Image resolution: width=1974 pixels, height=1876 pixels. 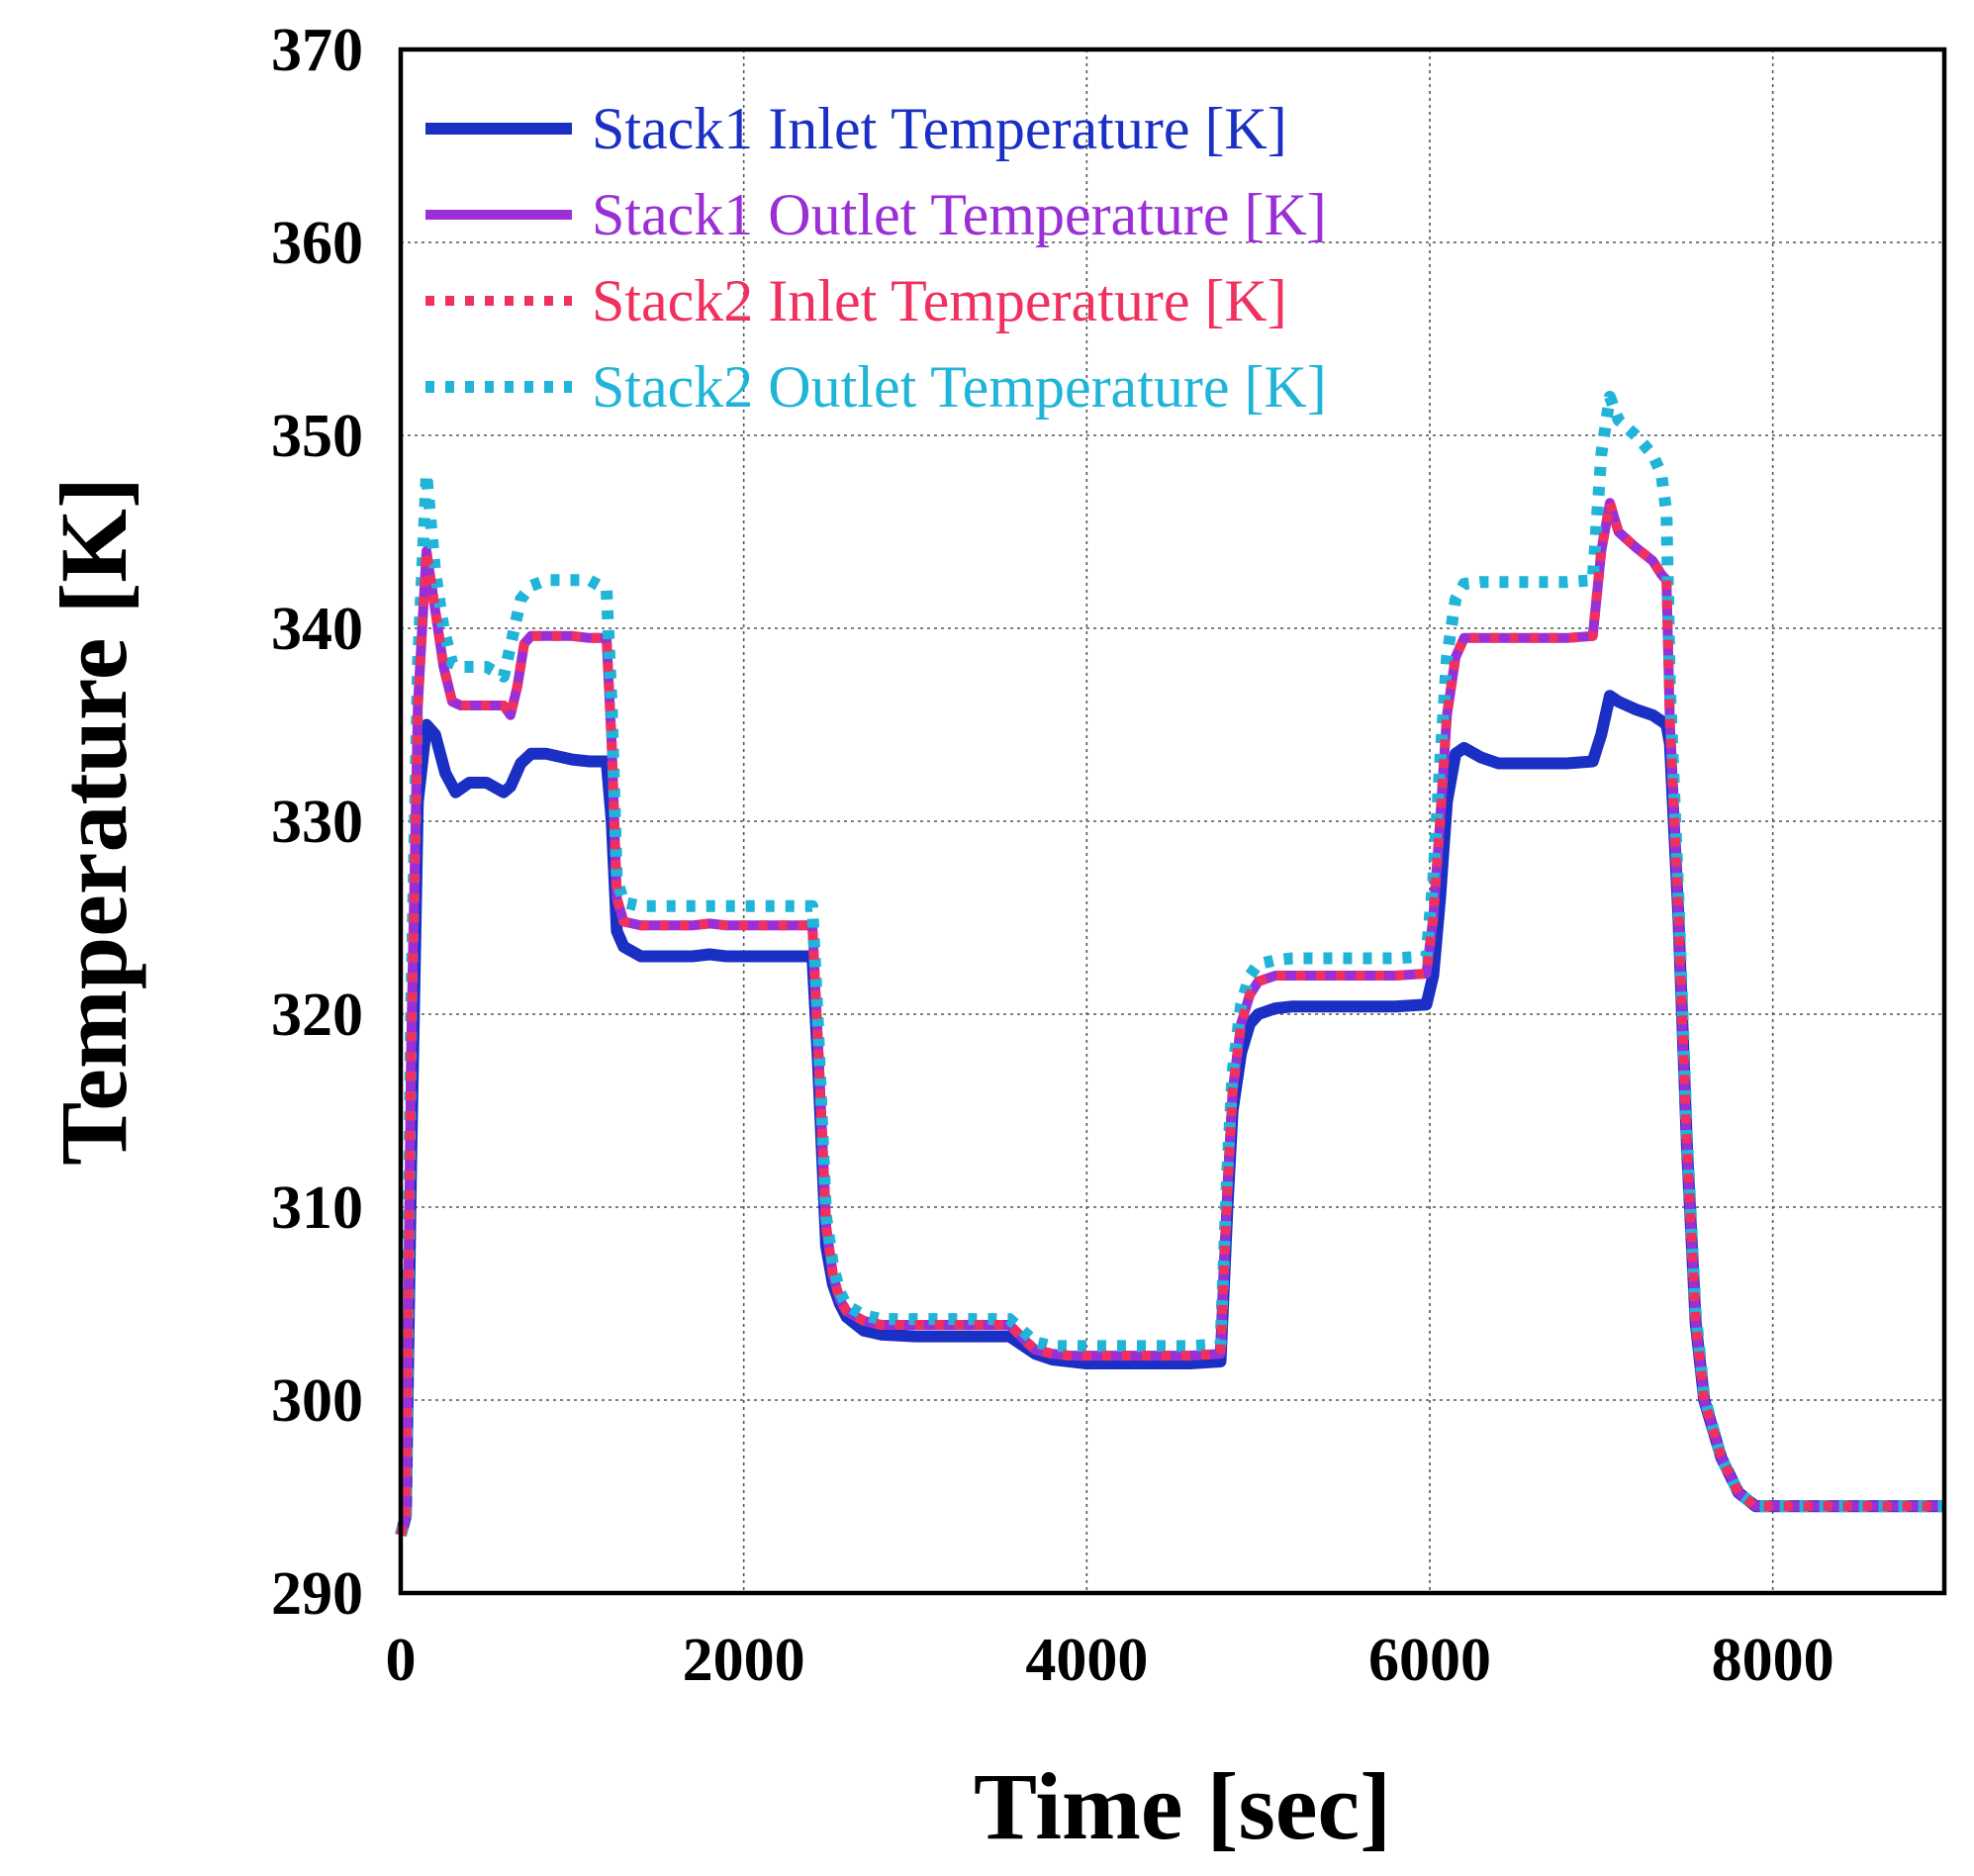 What do you see at coordinates (317, 50) in the screenshot?
I see `y-tick-label: 370` at bounding box center [317, 50].